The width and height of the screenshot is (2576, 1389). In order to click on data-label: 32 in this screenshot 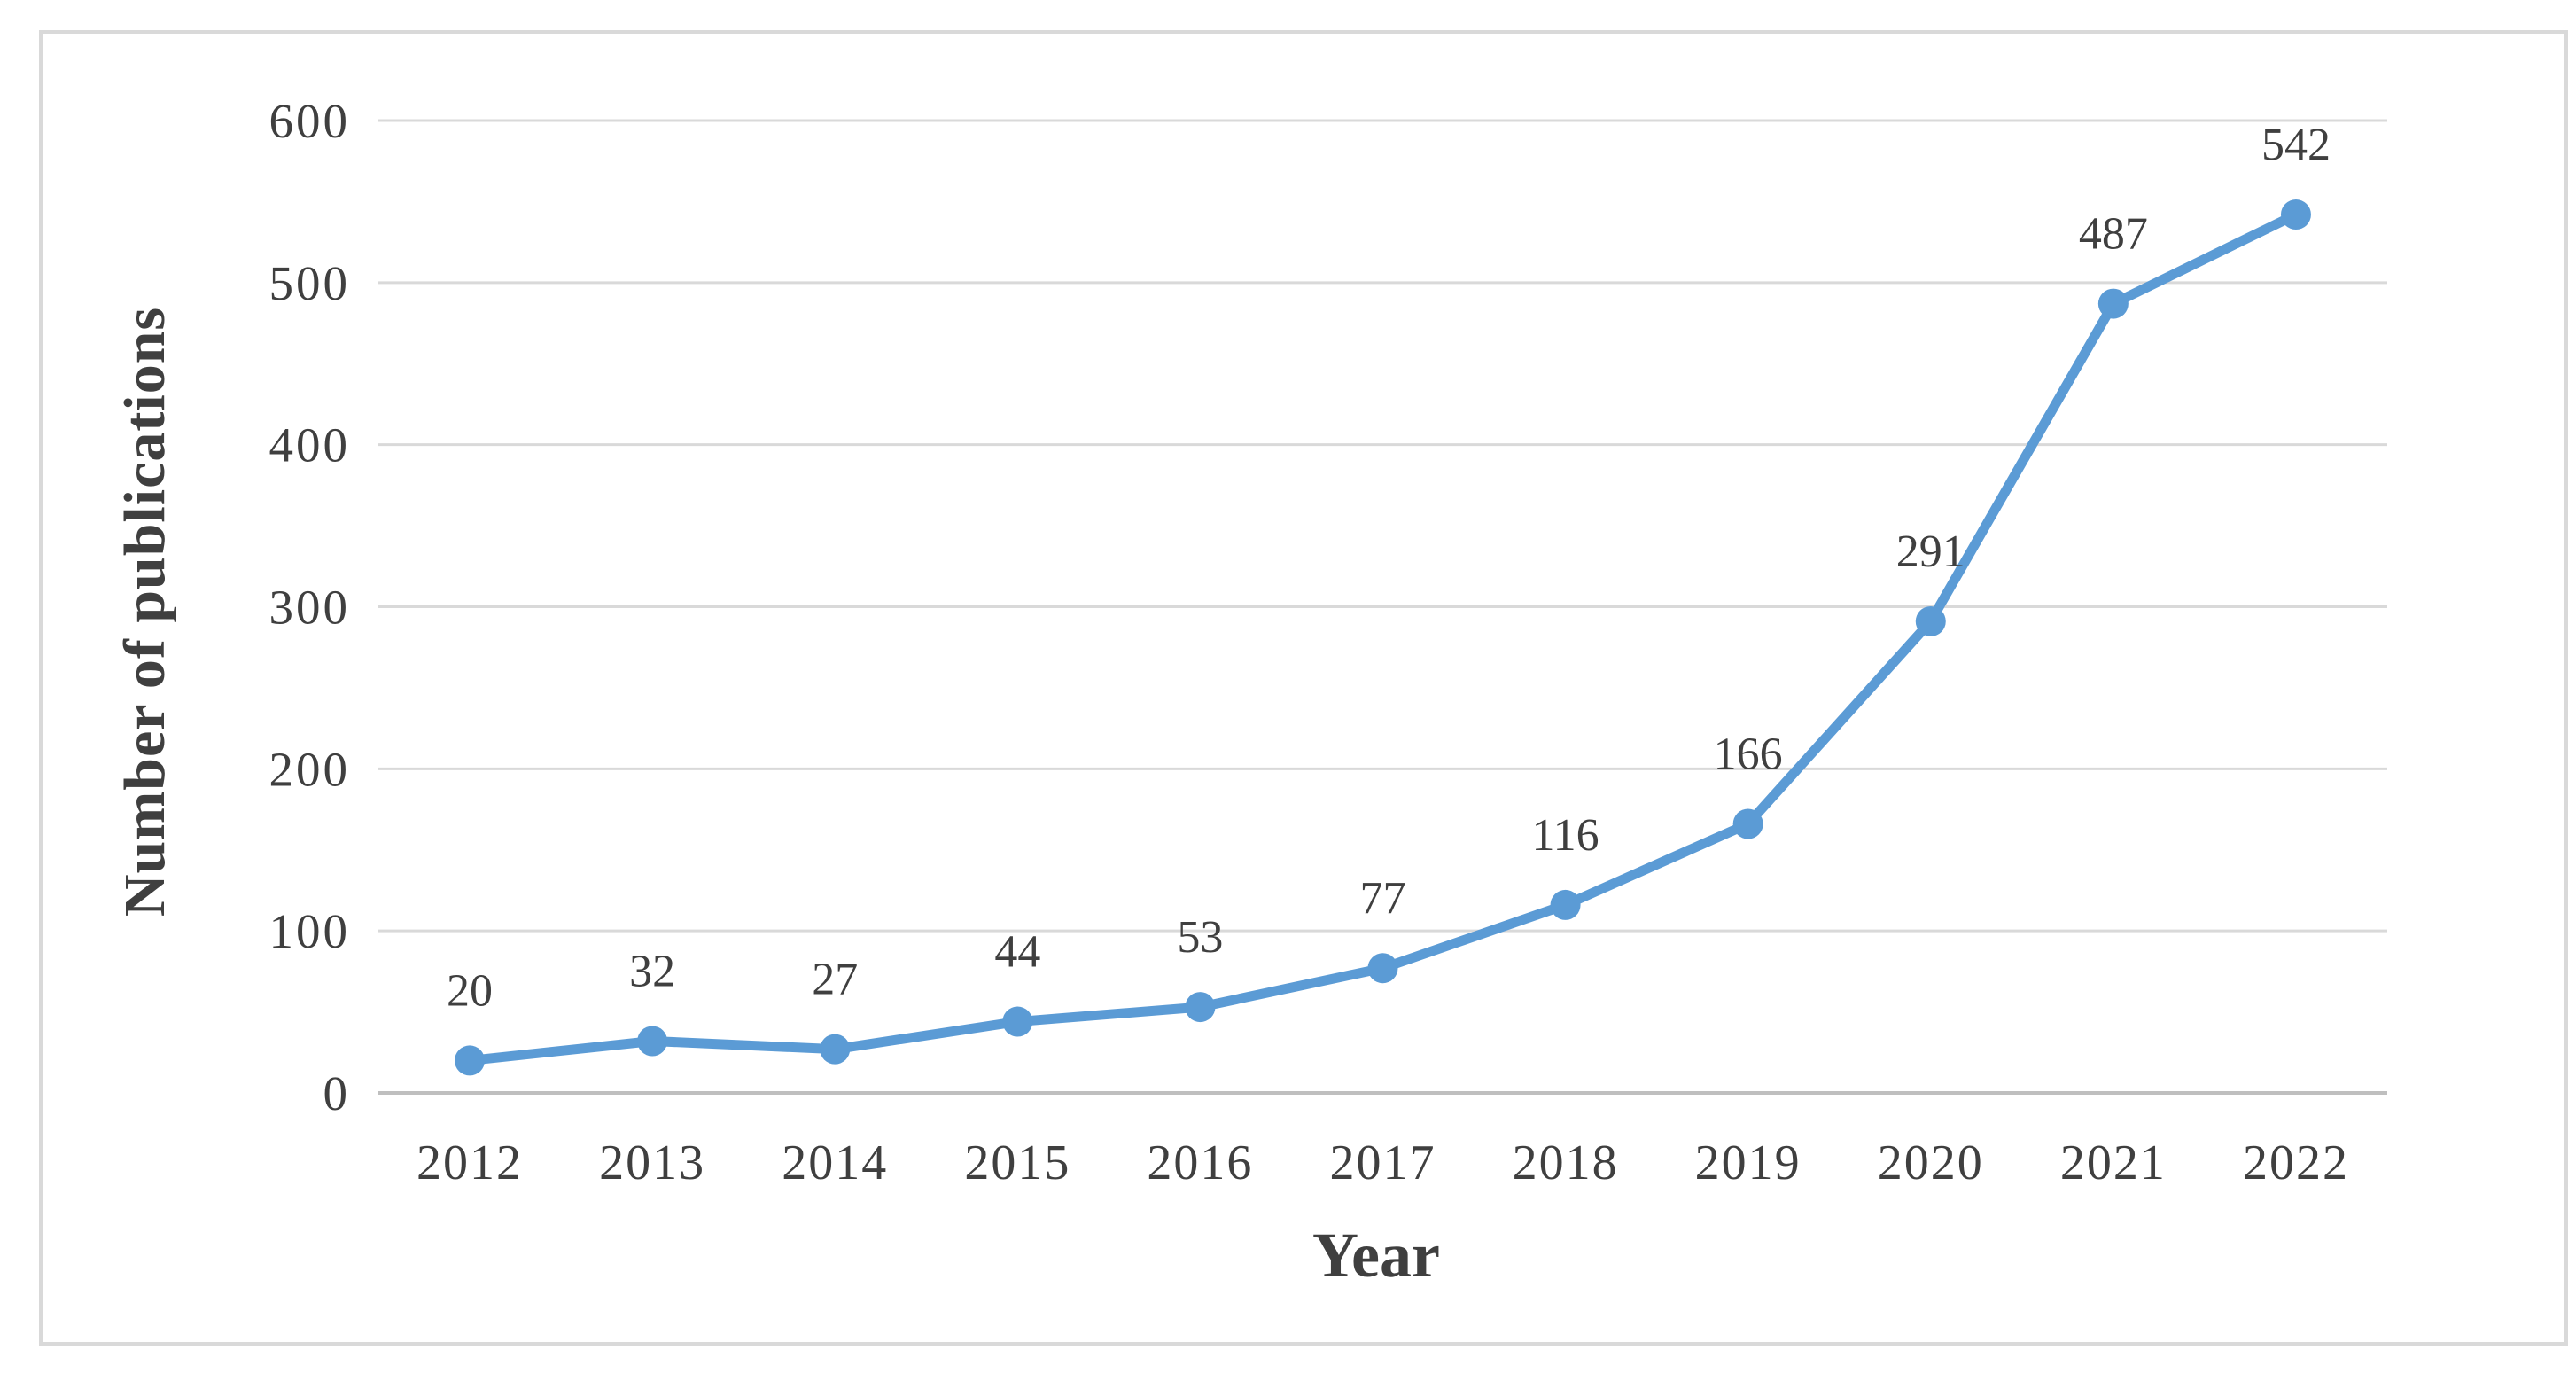, I will do `click(652, 971)`.